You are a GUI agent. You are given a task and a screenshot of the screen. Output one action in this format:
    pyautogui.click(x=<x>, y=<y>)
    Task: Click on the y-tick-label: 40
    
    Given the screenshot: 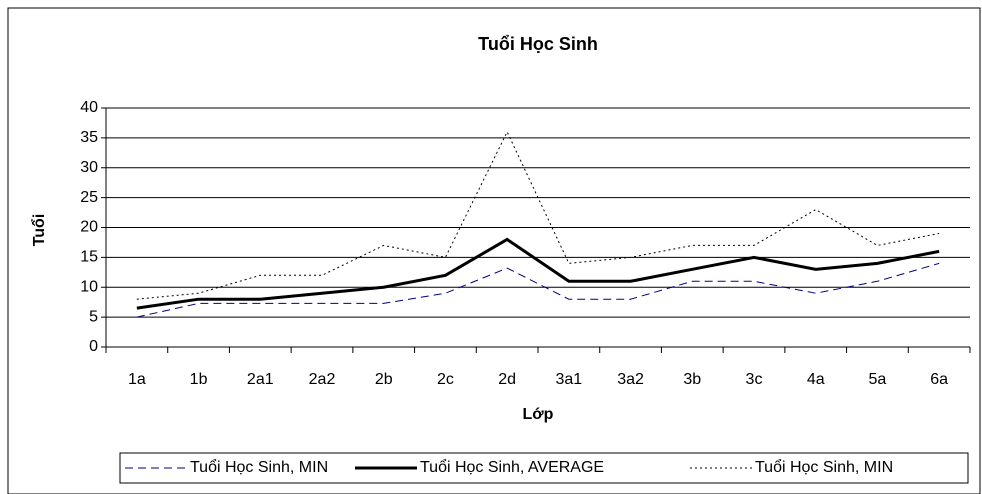 What is the action you would take?
    pyautogui.click(x=89, y=107)
    